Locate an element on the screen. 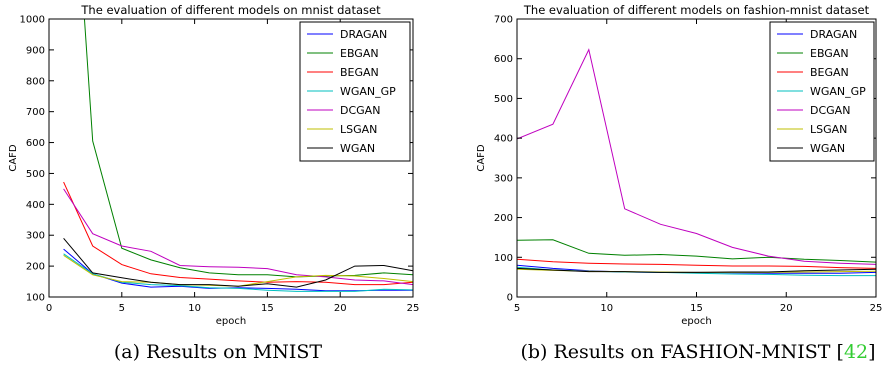 The height and width of the screenshot is (367, 895). series-line-dragan is located at coordinates (238, 270).